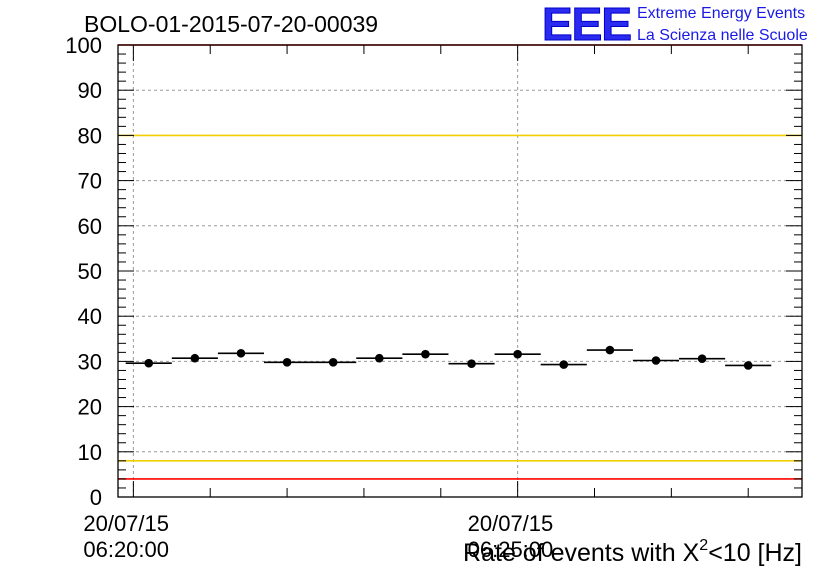 Image resolution: width=836 pixels, height=572 pixels. Describe the element at coordinates (90, 135) in the screenshot. I see `y-tick-label: 80` at that location.